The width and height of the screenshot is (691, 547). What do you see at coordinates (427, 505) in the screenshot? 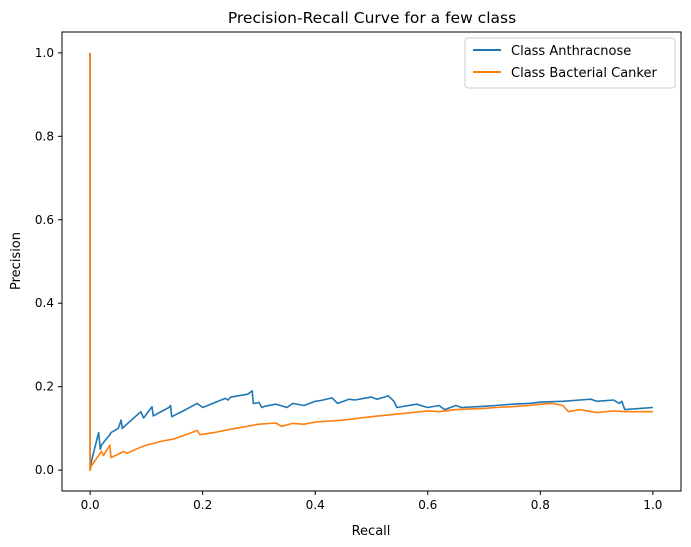
I see `x-tick-label: 0.6` at bounding box center [427, 505].